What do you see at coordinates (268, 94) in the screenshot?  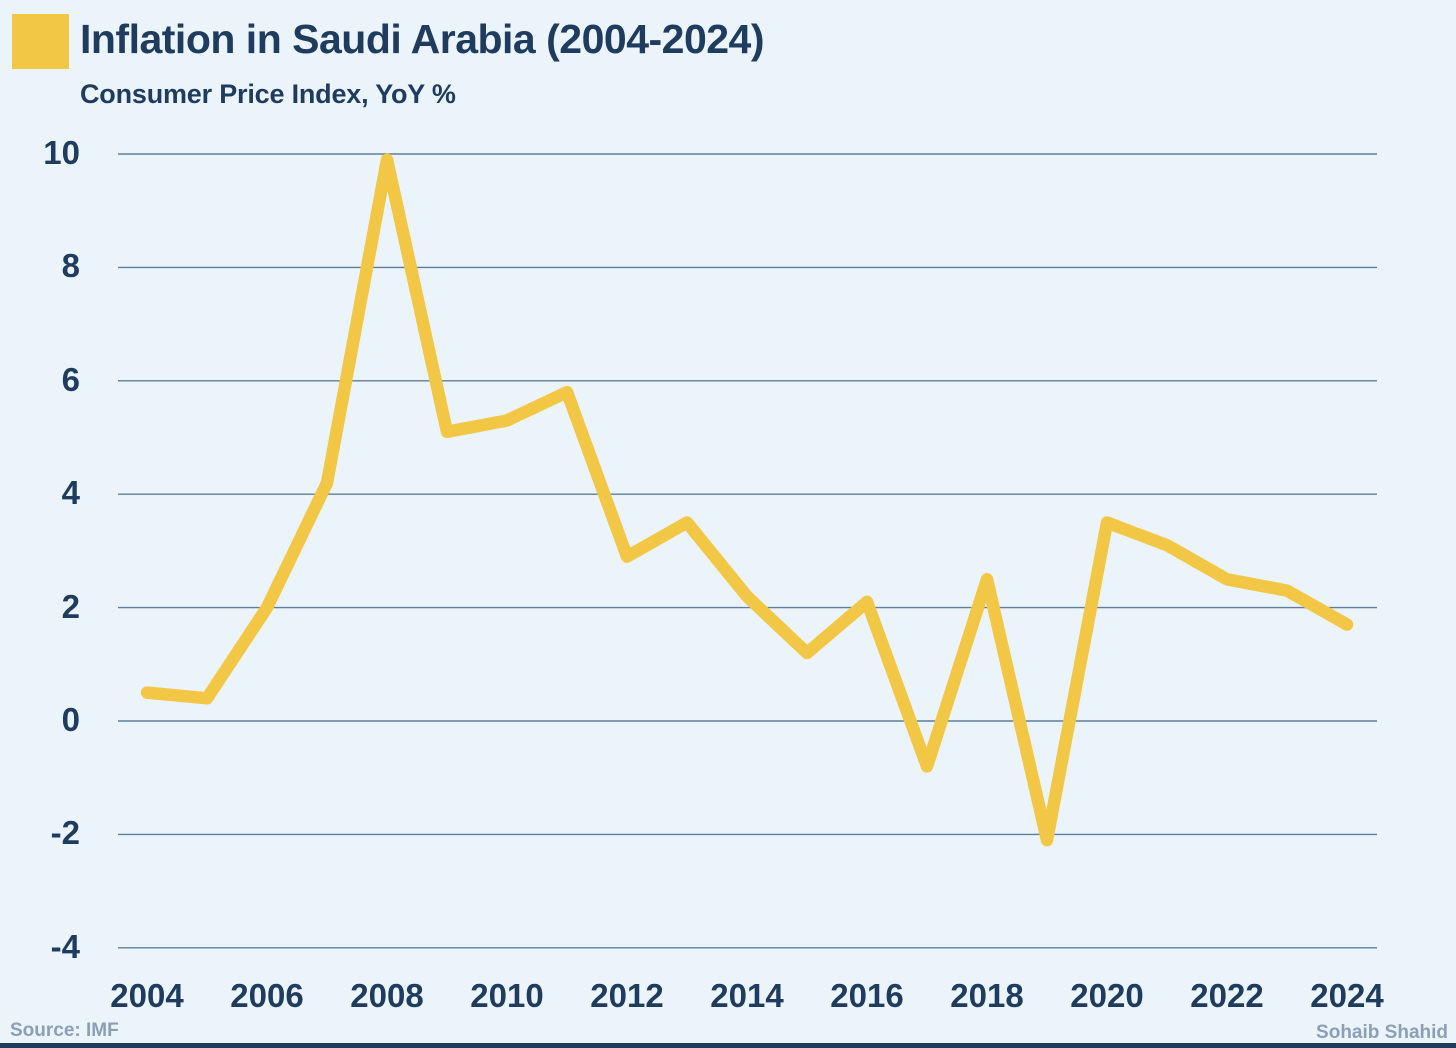 I see `chart-subtitle: Consumer Price Index, YoY %` at bounding box center [268, 94].